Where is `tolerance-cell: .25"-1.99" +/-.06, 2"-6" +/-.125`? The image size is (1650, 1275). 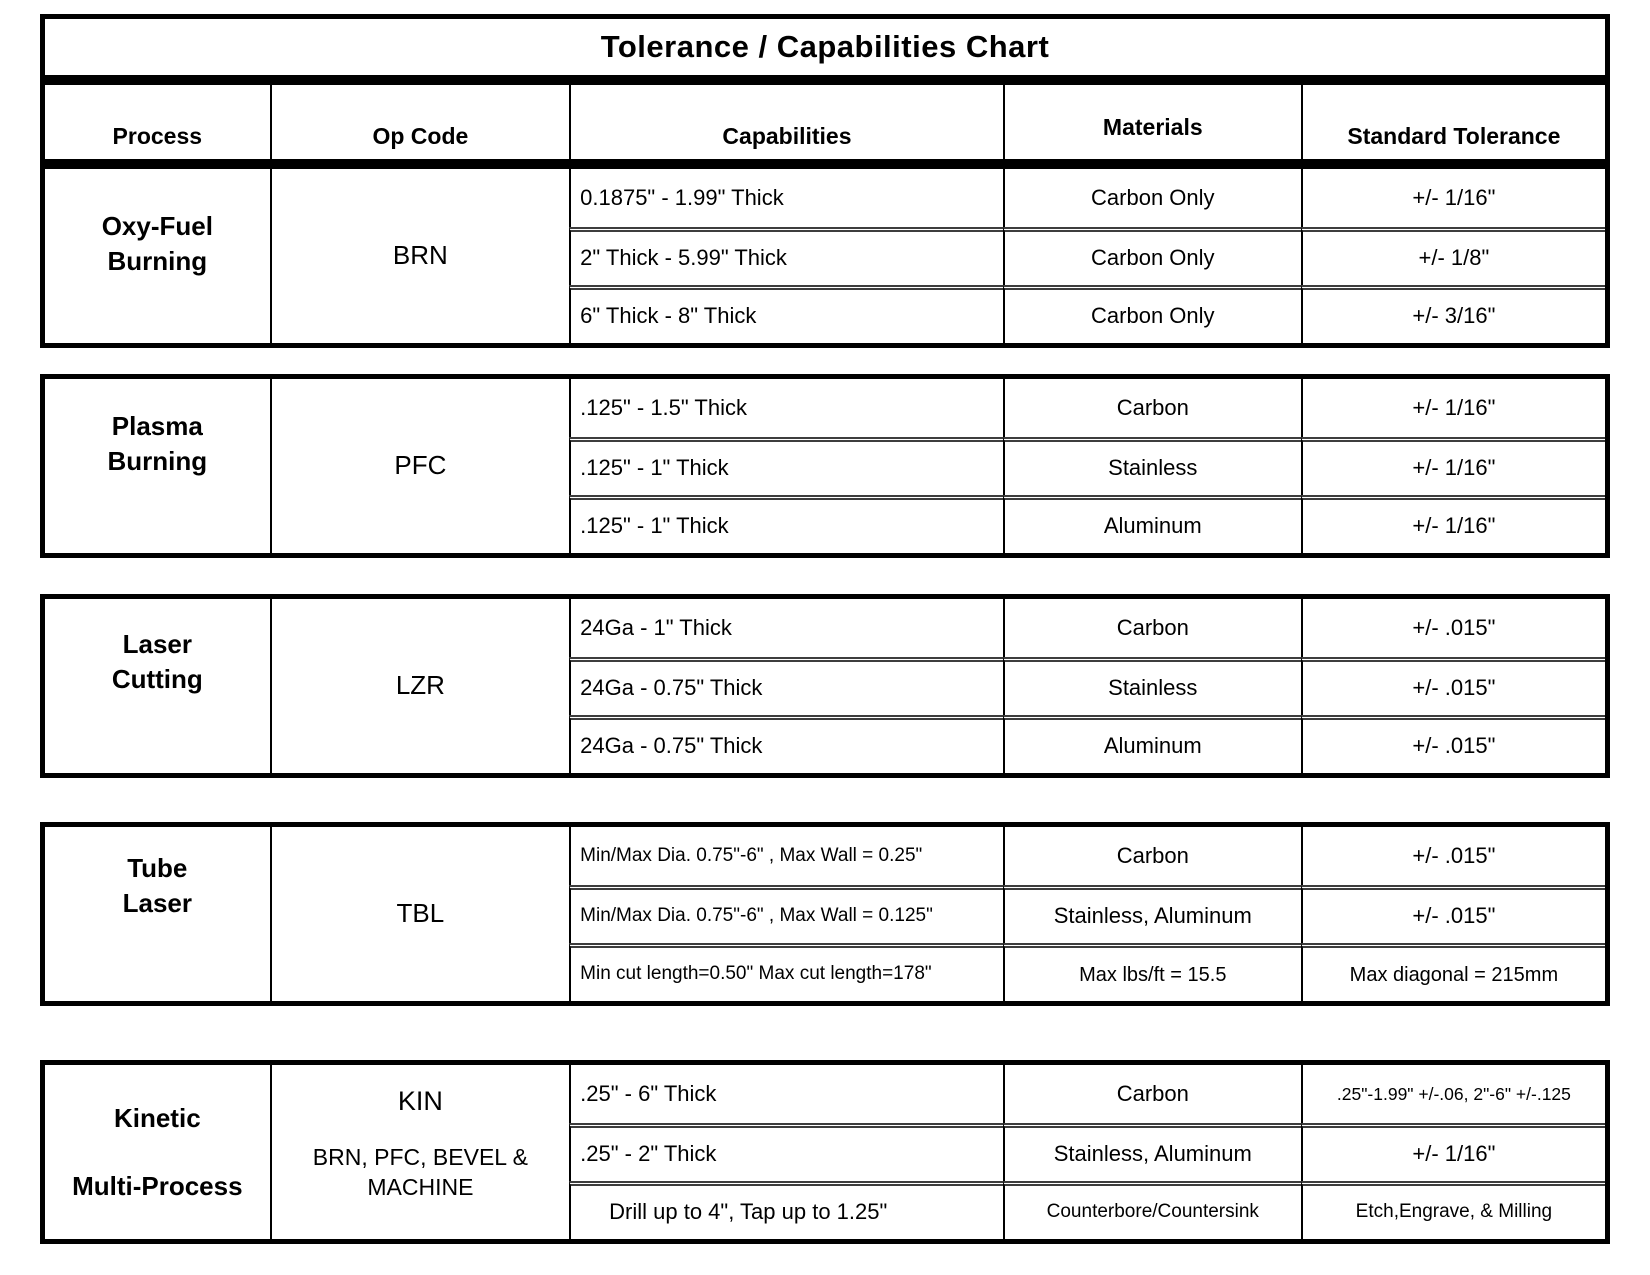 tolerance-cell: .25"-1.99" +/-.06, 2"-6" +/-.125 is located at coordinates (1452, 1094).